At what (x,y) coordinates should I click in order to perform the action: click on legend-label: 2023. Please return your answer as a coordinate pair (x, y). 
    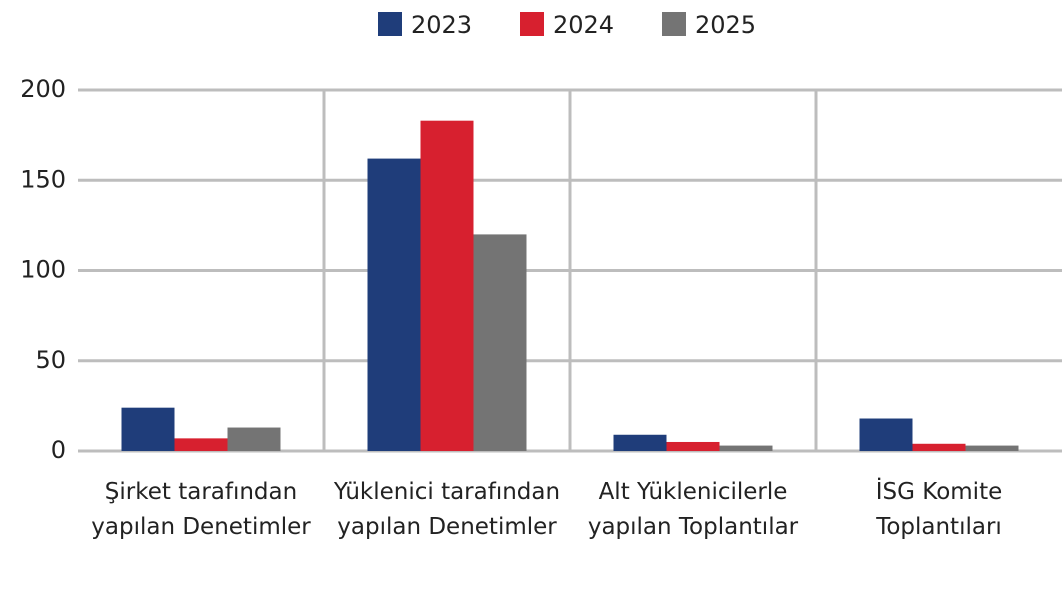
    Looking at the image, I should click on (441, 25).